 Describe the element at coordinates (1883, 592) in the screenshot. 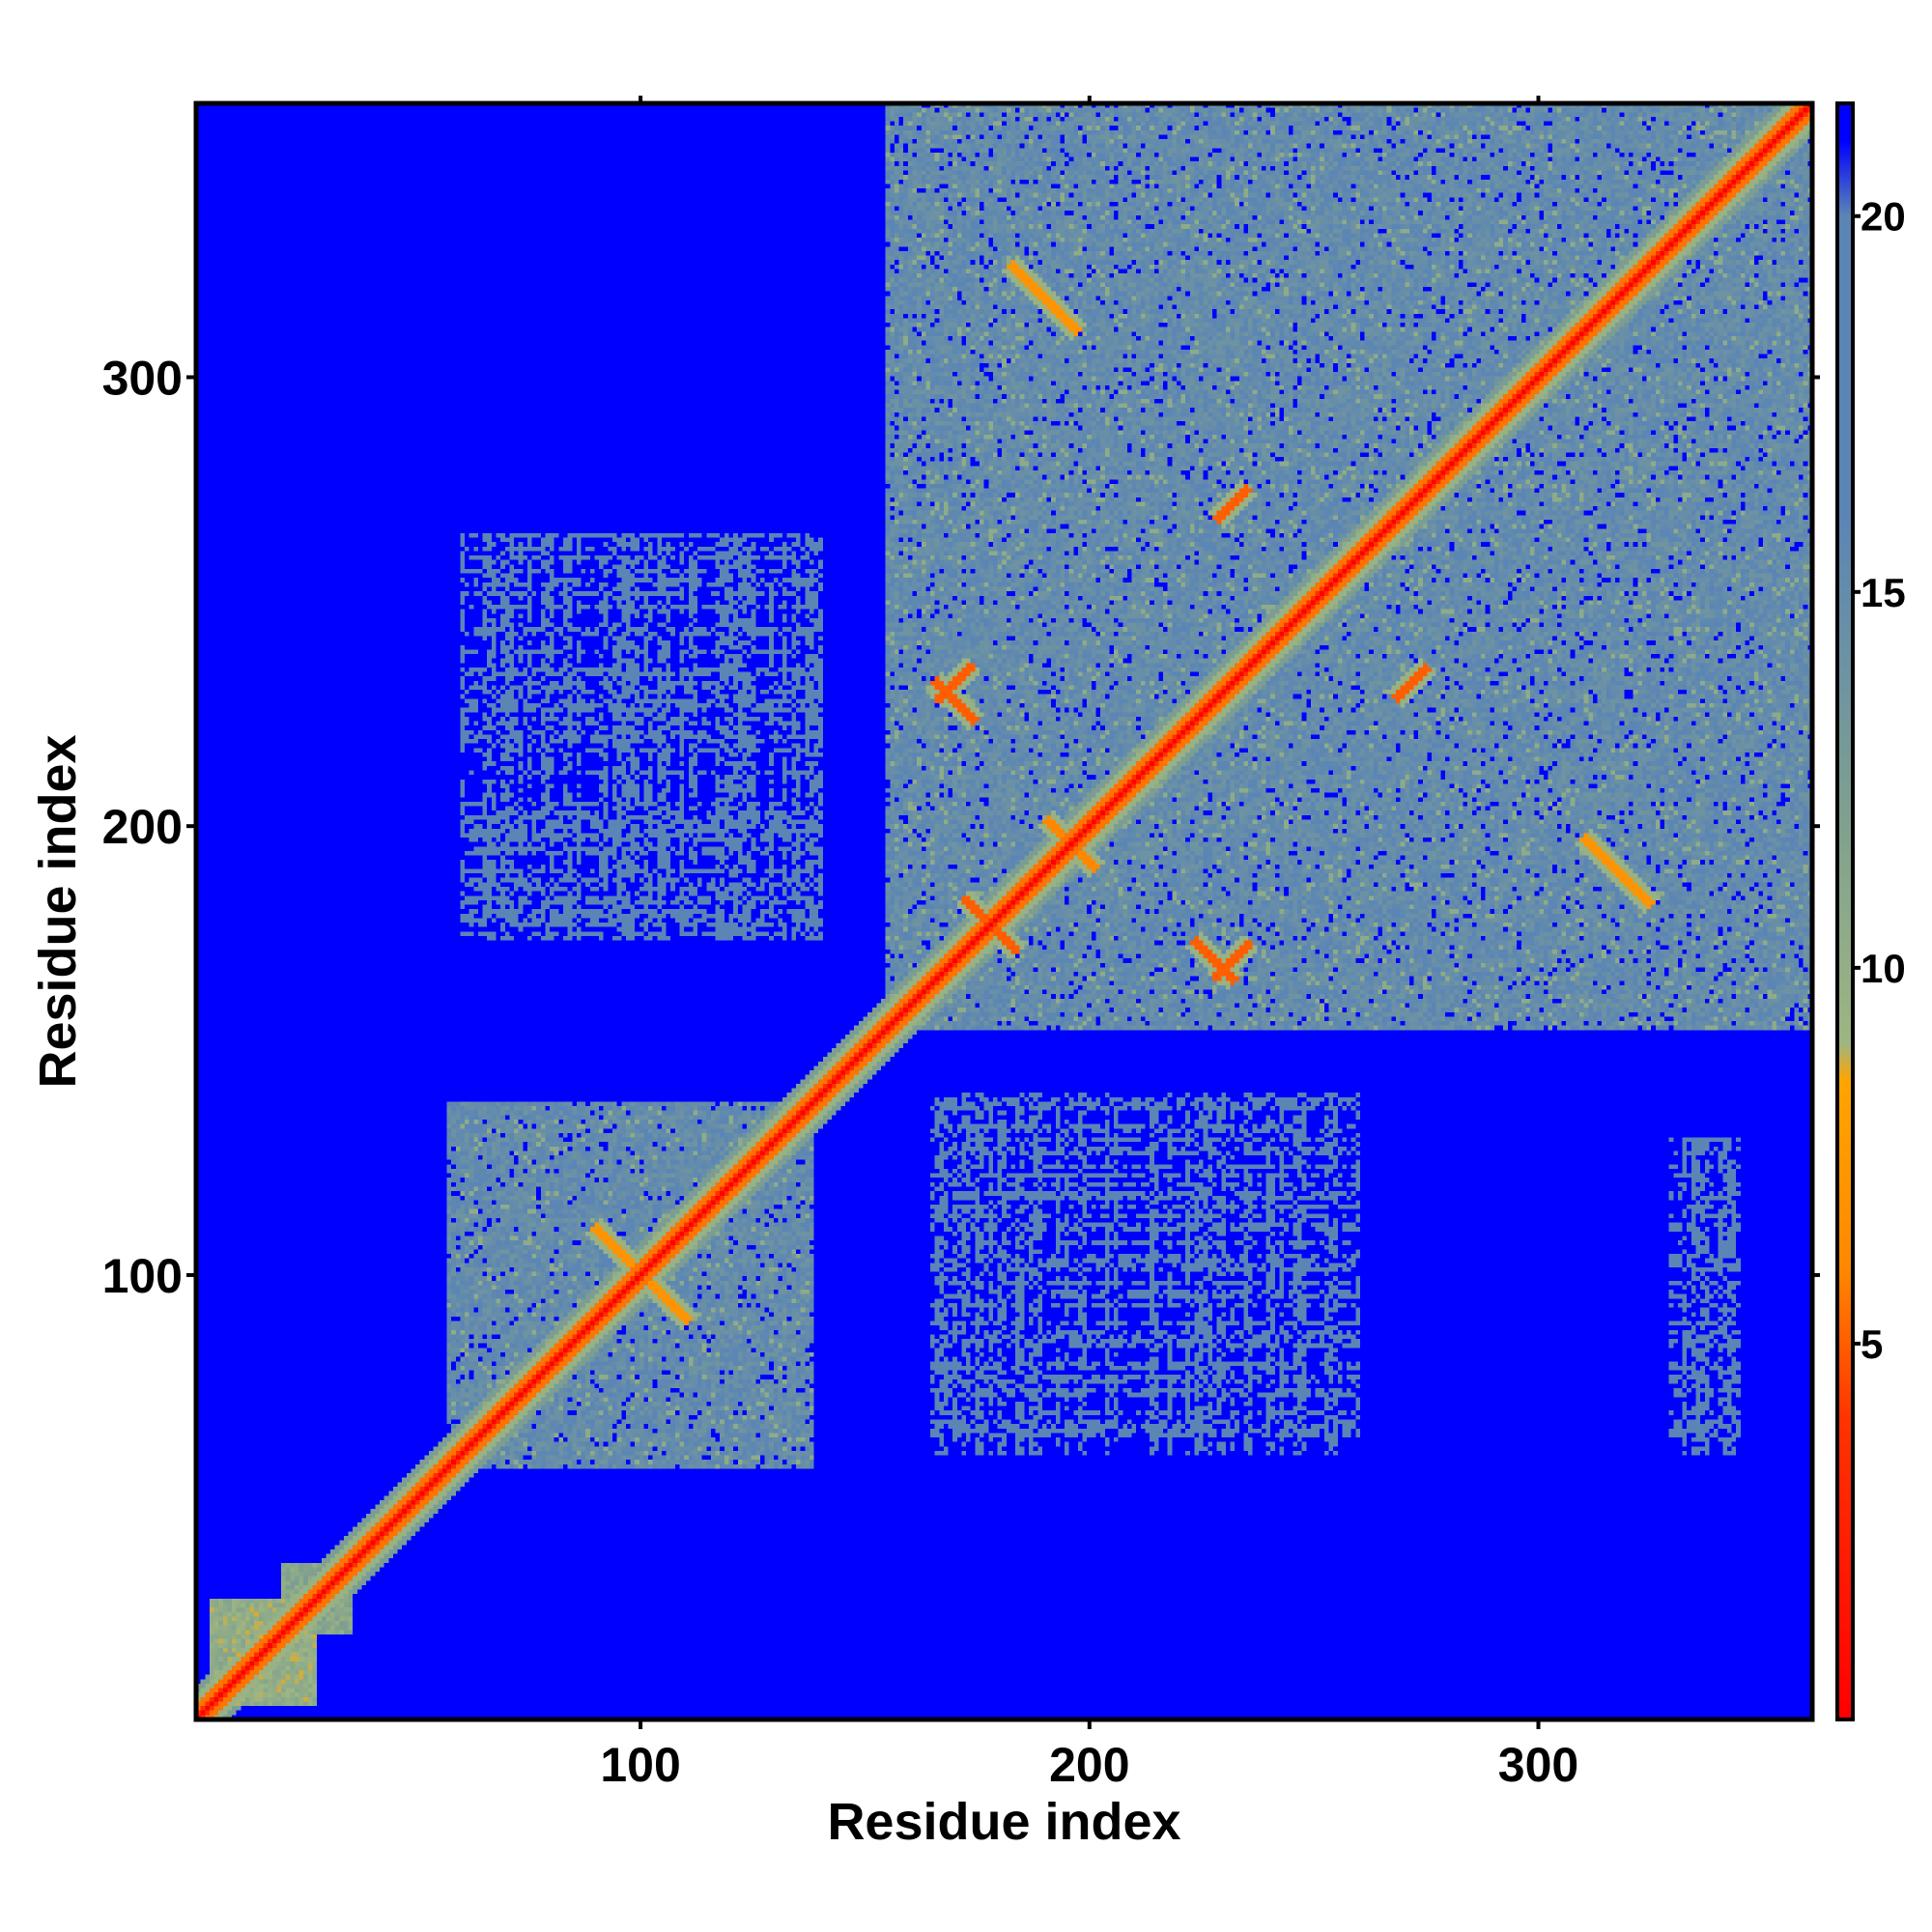

I see `colorbar-tick-label: 15` at that location.